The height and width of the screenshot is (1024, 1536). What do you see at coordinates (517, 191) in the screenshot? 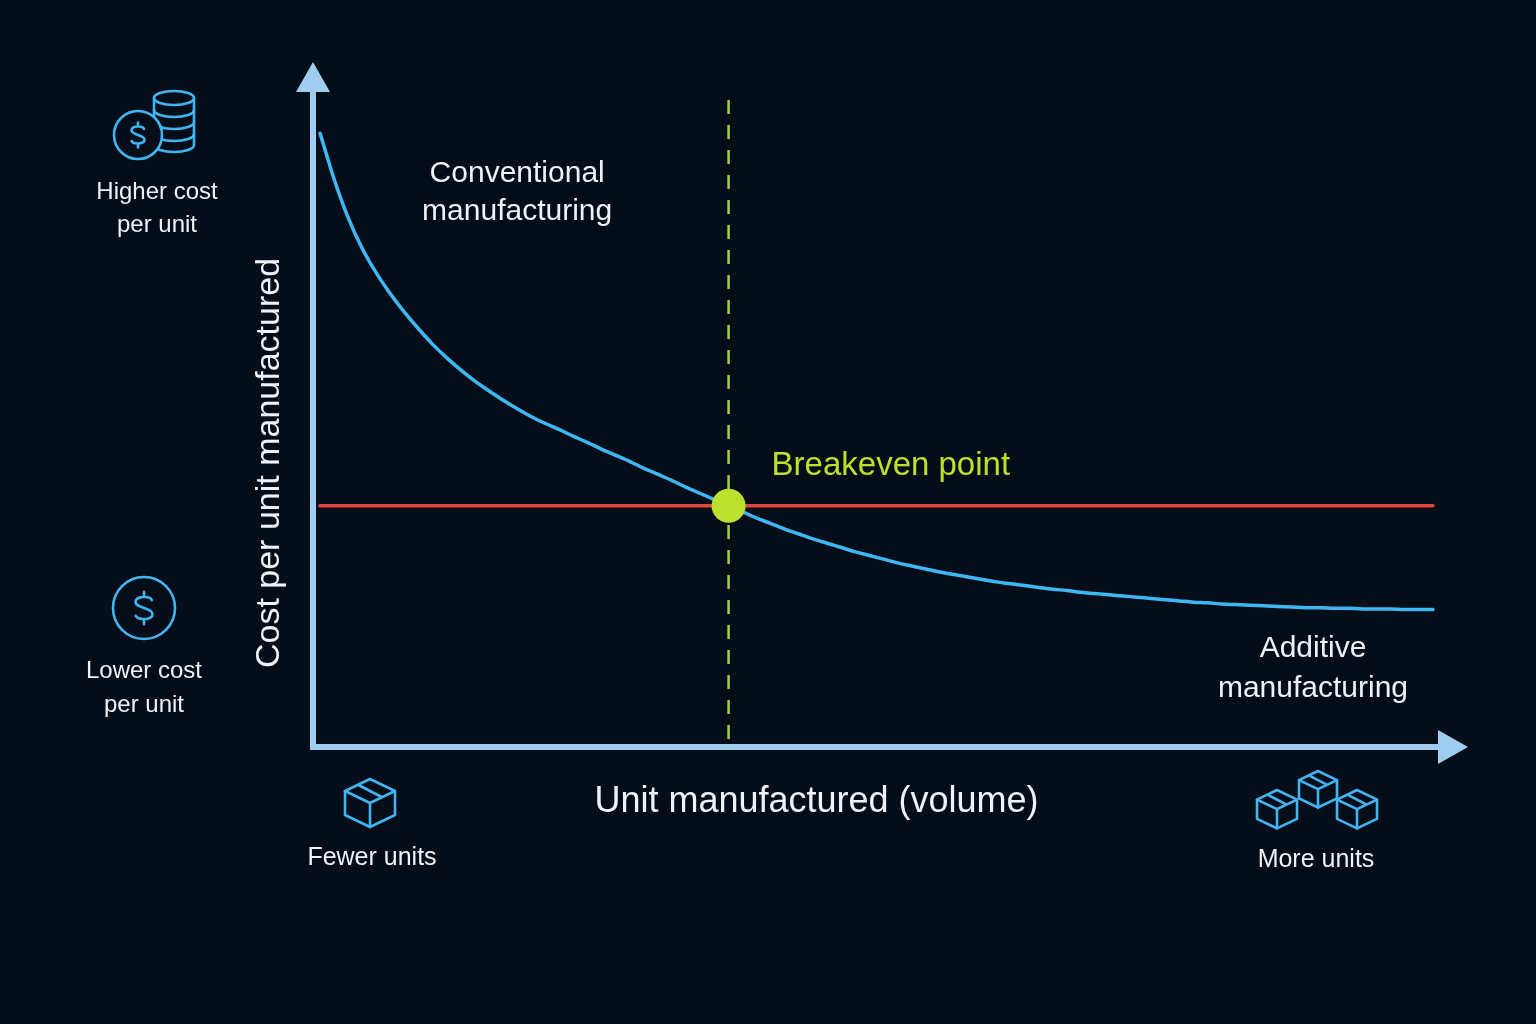
I see `text: Conventional manufacturing` at bounding box center [517, 191].